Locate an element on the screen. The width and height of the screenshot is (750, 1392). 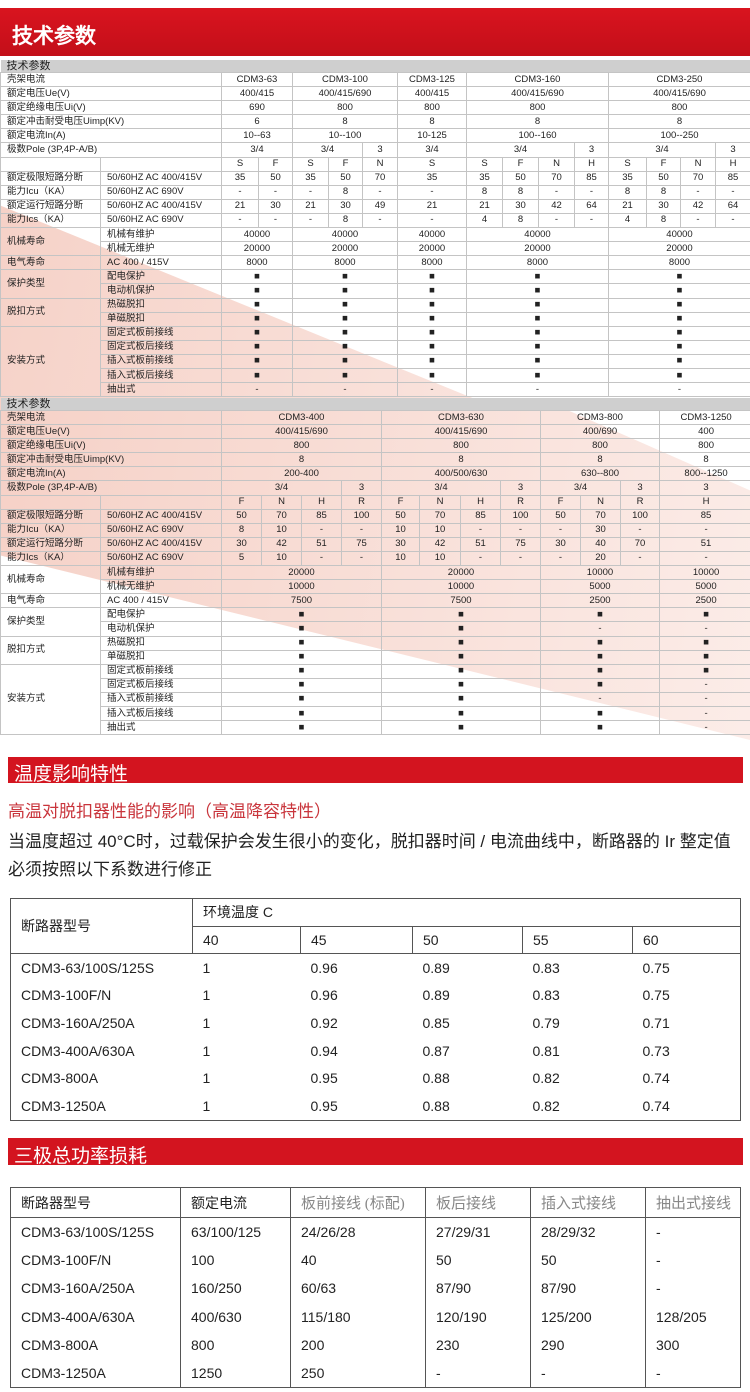
row-label: 额定极限短路分断 is located at coordinates (50, 516).